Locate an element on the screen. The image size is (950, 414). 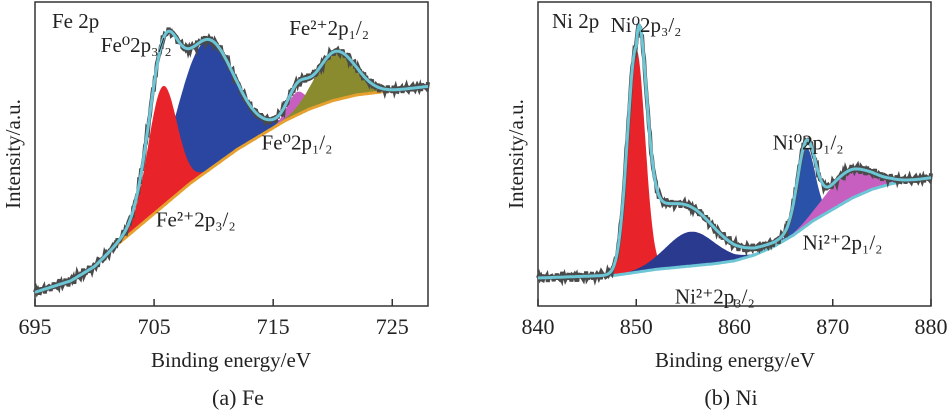
x-tick-label: 705 is located at coordinates (154, 326).